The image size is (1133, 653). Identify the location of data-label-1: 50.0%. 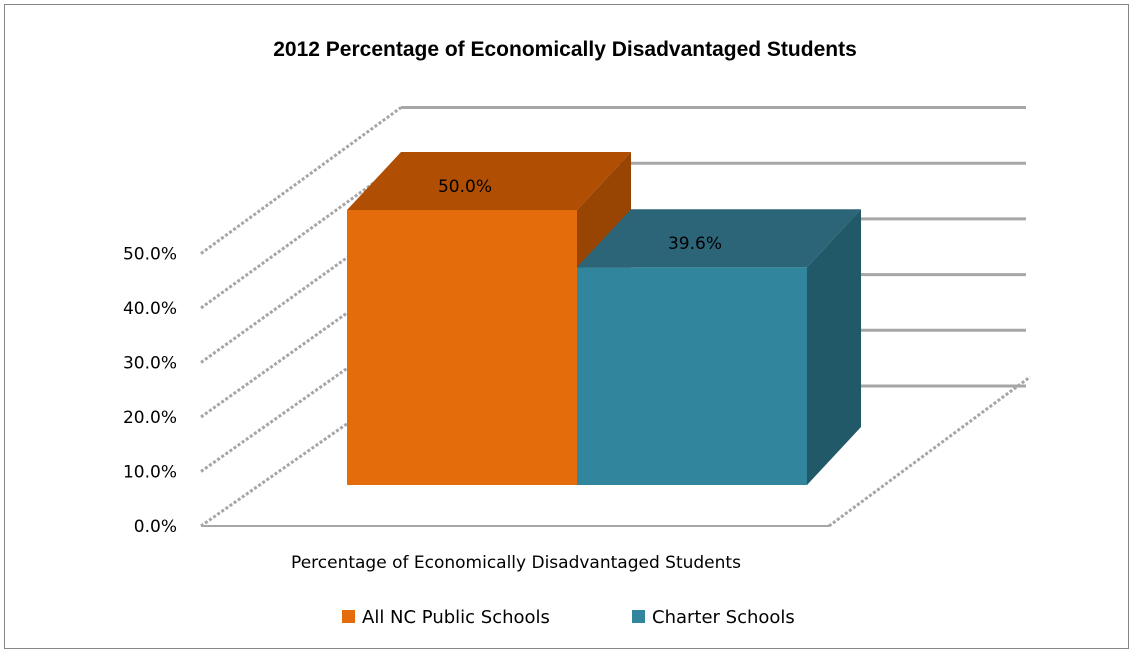
(465, 187).